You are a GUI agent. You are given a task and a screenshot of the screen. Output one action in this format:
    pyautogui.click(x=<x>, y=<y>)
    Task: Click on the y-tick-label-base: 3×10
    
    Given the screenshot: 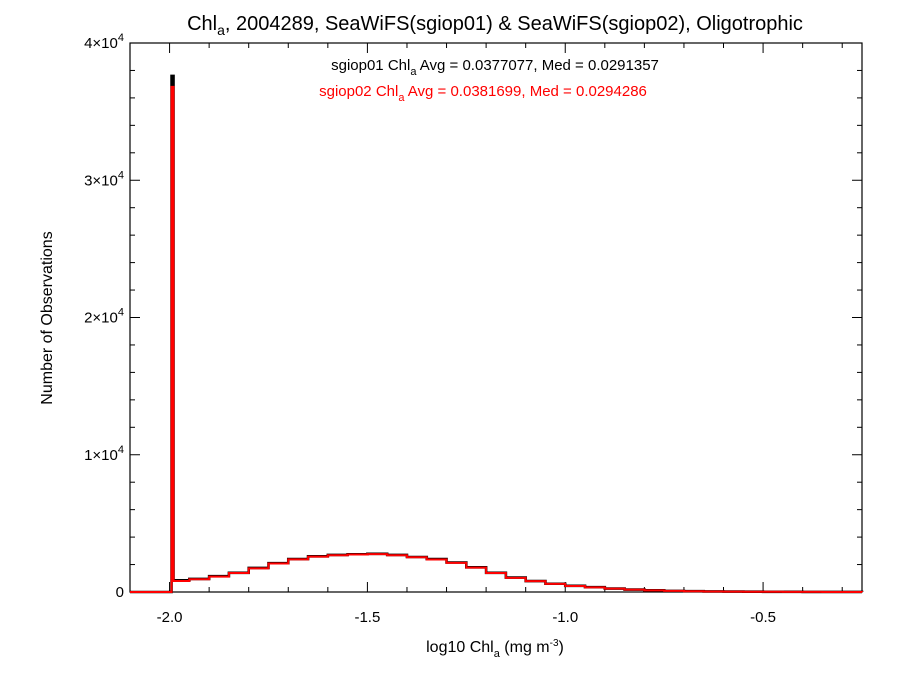 What is the action you would take?
    pyautogui.click(x=101, y=180)
    